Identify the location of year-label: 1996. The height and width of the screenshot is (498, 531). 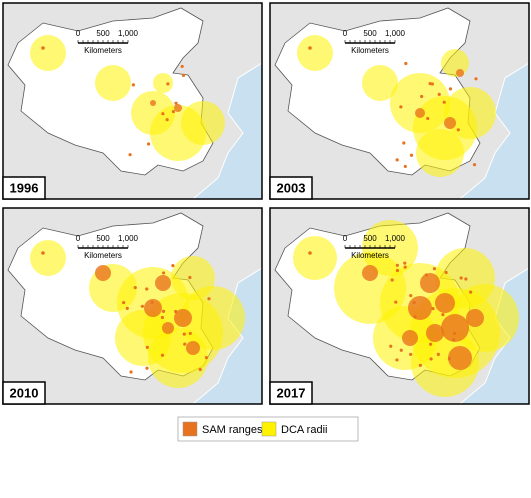
(24, 187).